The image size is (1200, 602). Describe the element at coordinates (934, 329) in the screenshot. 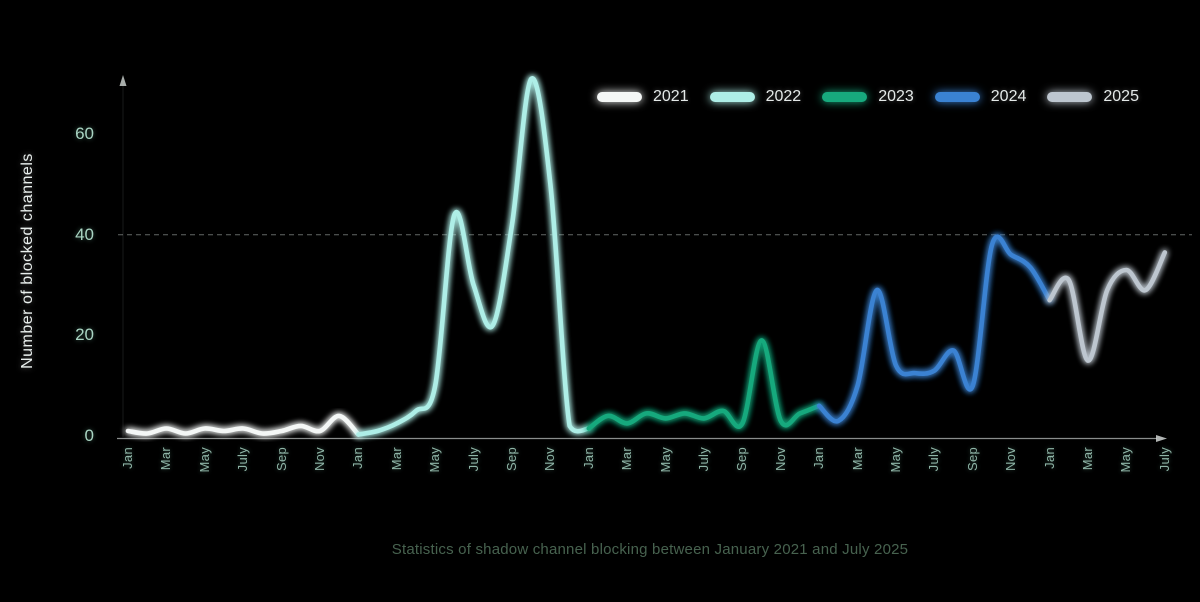

I see `series-line-2024` at that location.